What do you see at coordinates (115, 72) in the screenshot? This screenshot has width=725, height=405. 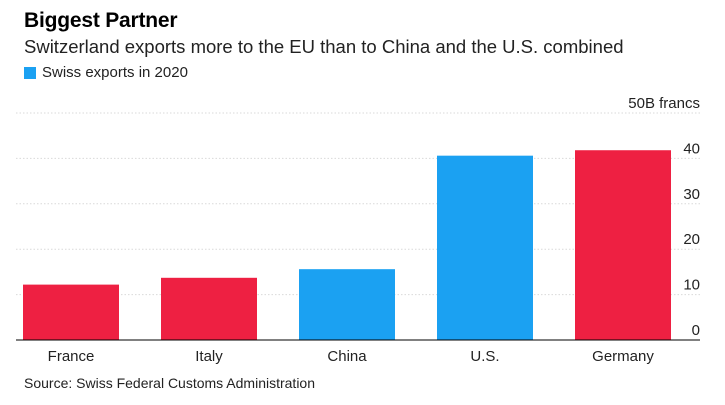 I see `legend-label: Swiss exports in 2020` at bounding box center [115, 72].